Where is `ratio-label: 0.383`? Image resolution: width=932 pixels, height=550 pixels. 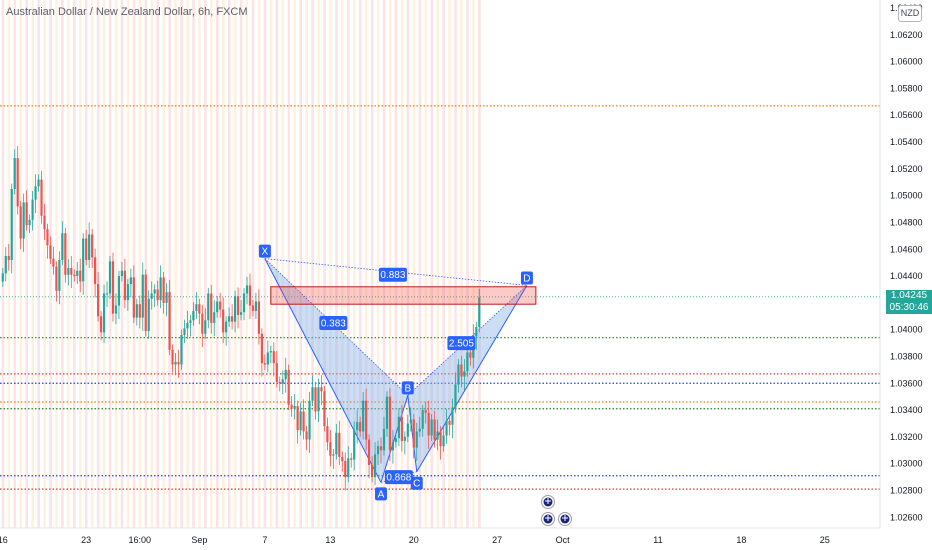
ratio-label: 0.383 is located at coordinates (333, 323).